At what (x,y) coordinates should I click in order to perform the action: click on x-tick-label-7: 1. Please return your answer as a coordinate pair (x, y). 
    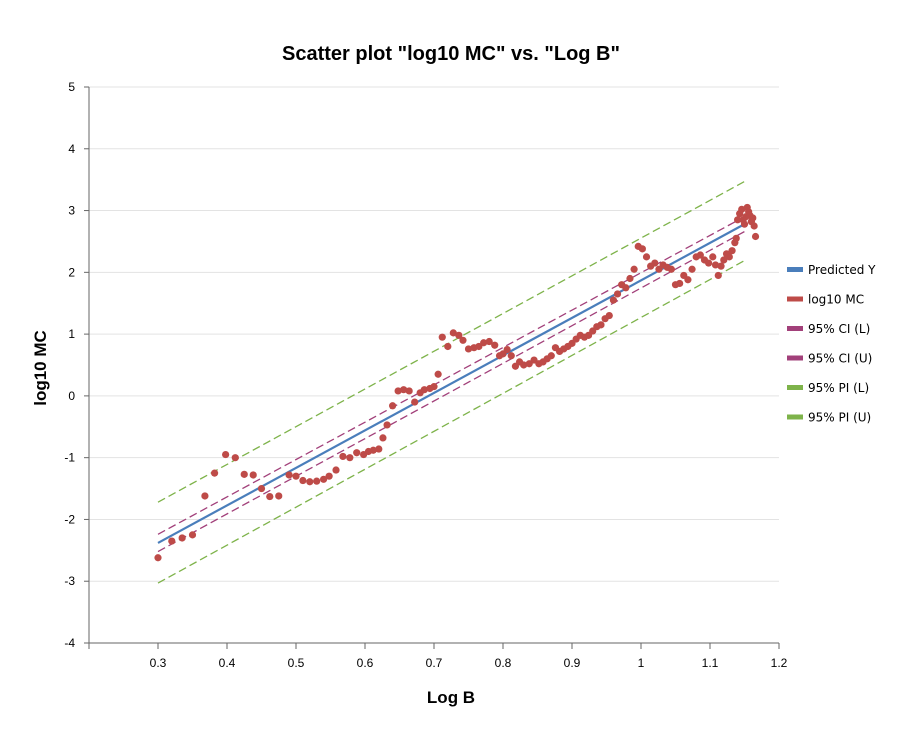
    Looking at the image, I should click on (641, 663).